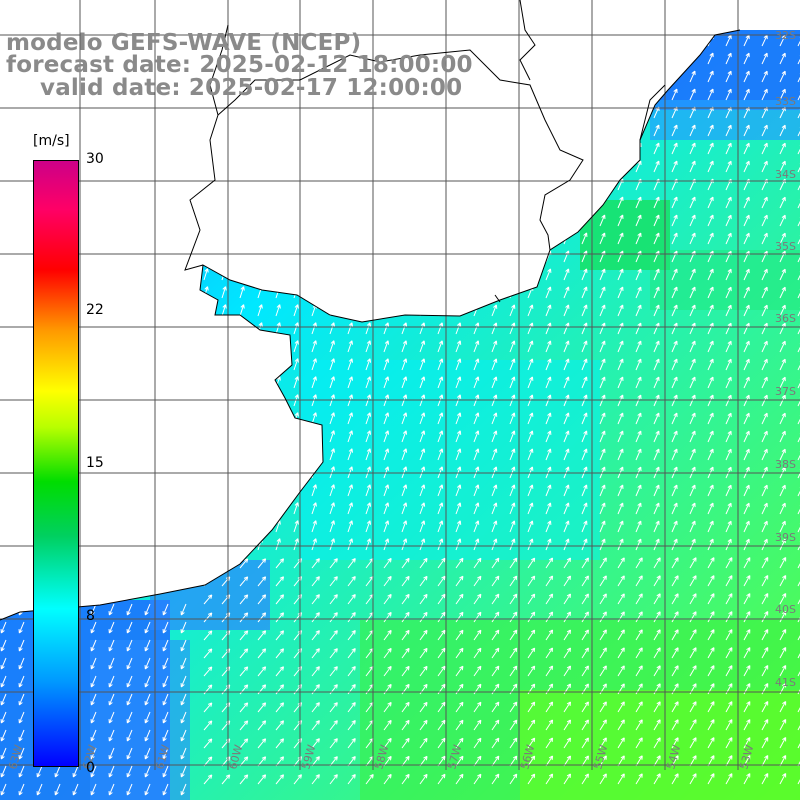 The width and height of the screenshot is (800, 800). I want to click on colorbar-tick-0: 0, so click(90, 768).